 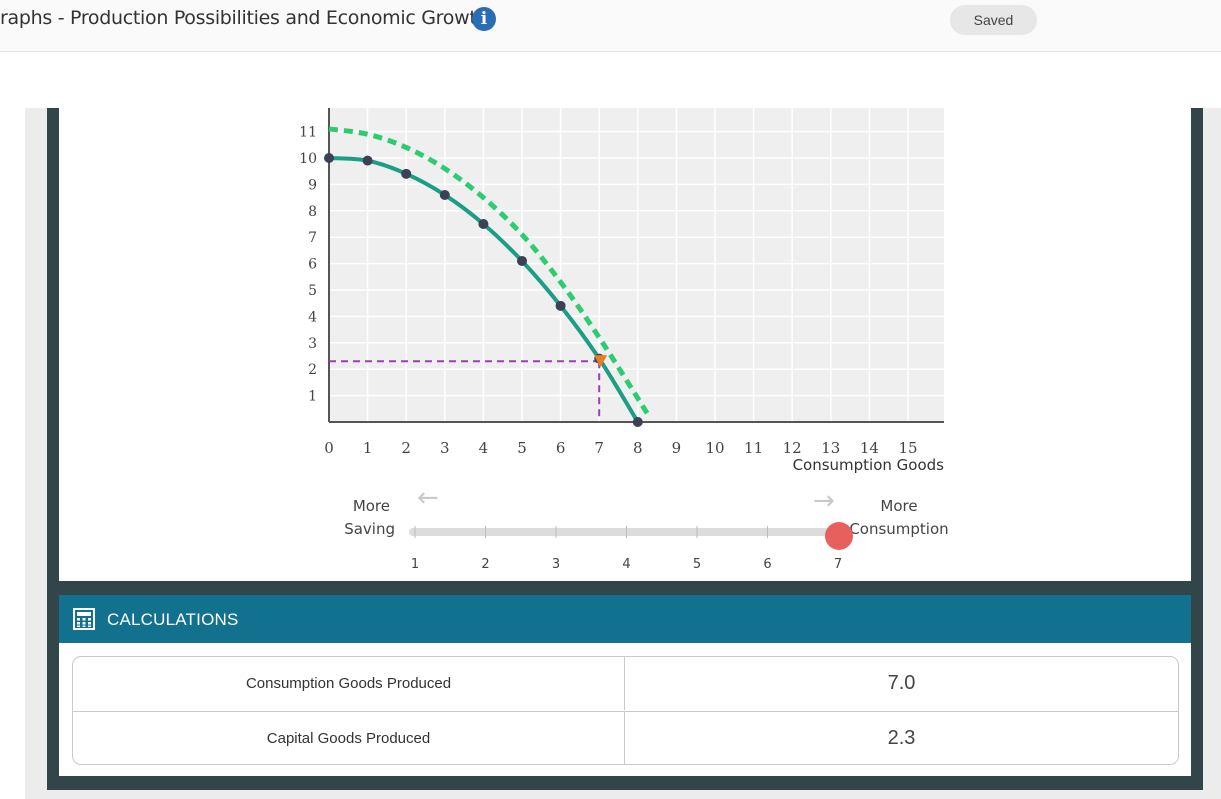 I want to click on x-tick-label: 3, so click(x=445, y=448).